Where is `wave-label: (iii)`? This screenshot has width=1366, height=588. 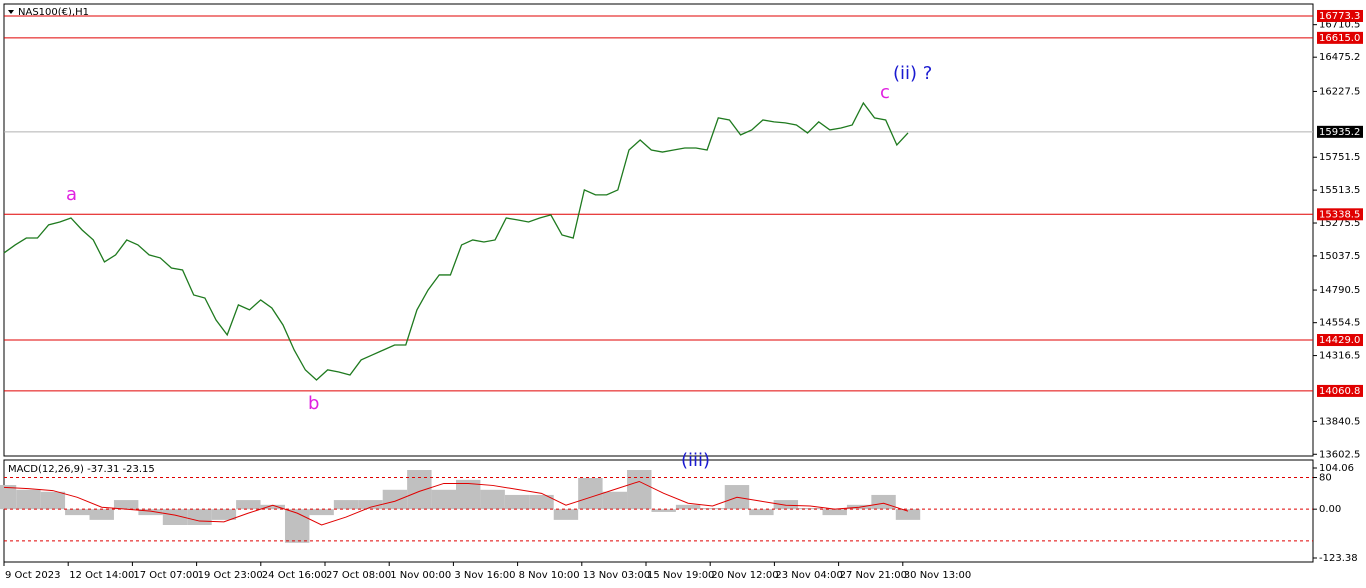
wave-label: (iii) is located at coordinates (695, 460).